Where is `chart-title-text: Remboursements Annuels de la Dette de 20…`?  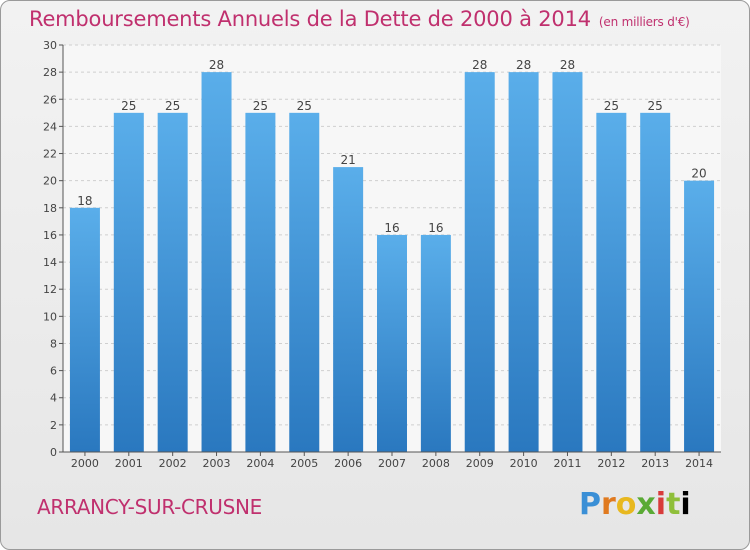
chart-title-text: Remboursements Annuels de la Dette de 20… is located at coordinates (310, 19).